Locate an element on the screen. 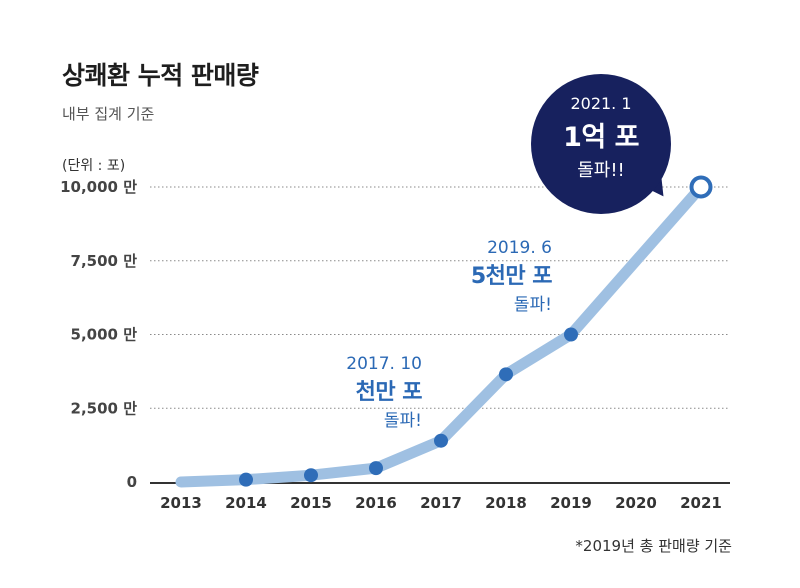  annotation-10m-sub: 돌파! is located at coordinates (402, 421).